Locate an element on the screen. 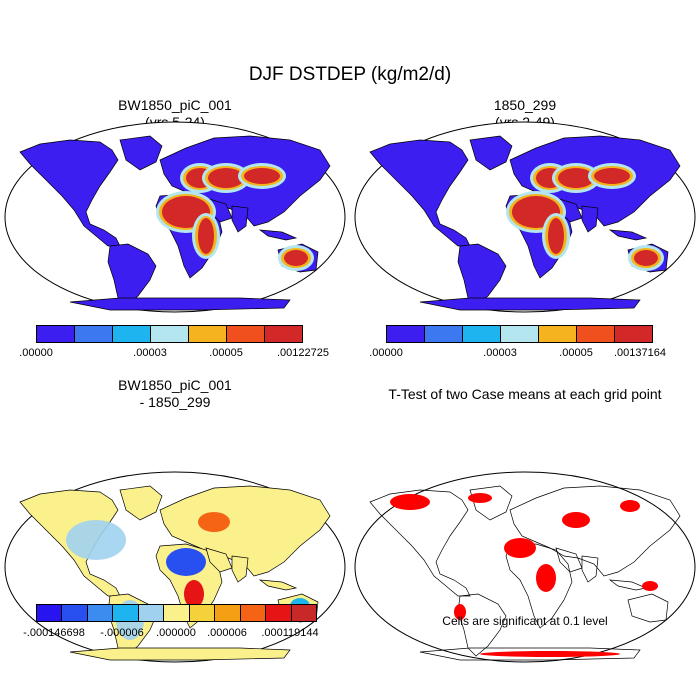 Image resolution: width=700 pixels, height=700 pixels. colorbar-panel1 is located at coordinates (169, 334).